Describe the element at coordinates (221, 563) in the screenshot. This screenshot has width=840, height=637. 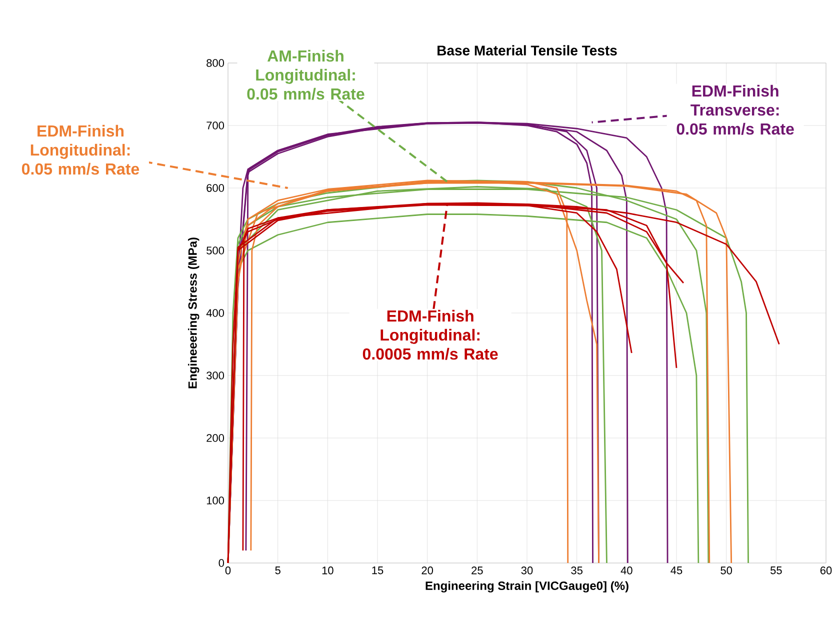
I see `y-tick-label: 0` at that location.